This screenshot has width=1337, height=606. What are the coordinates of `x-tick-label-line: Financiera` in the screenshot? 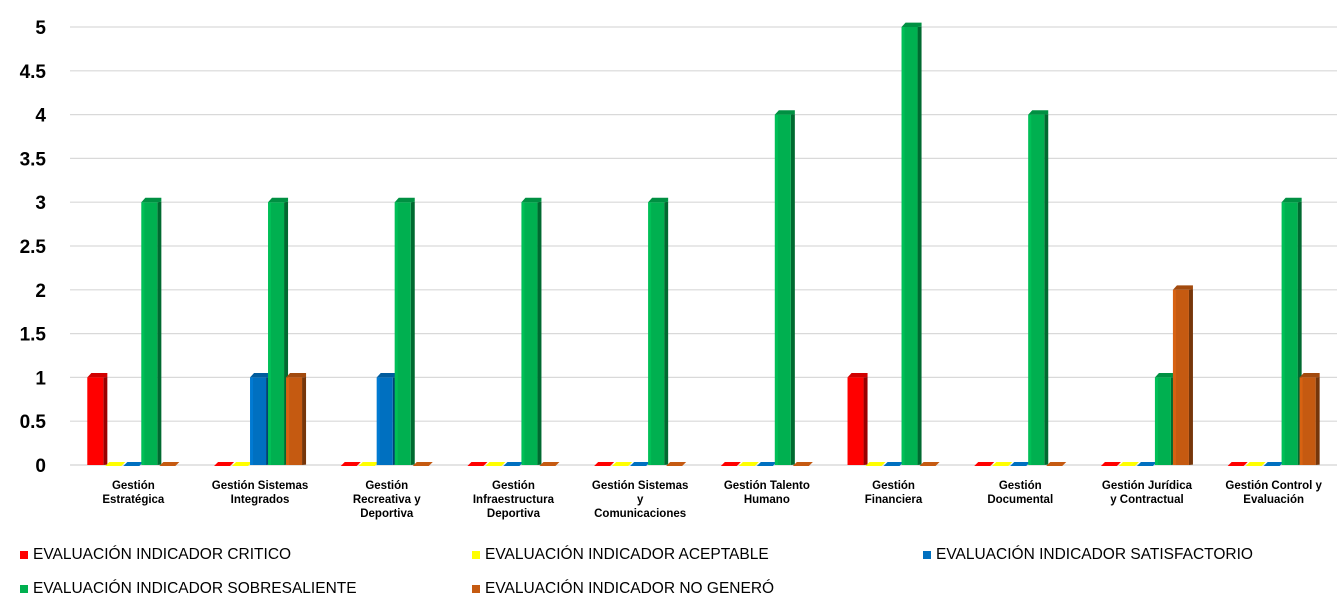 It's located at (894, 500).